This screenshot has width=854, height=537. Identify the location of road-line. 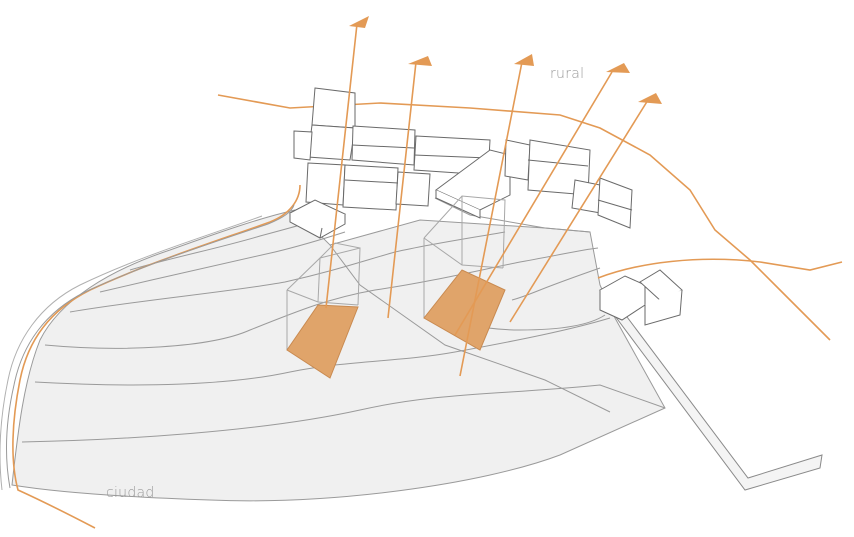
(470, 328).